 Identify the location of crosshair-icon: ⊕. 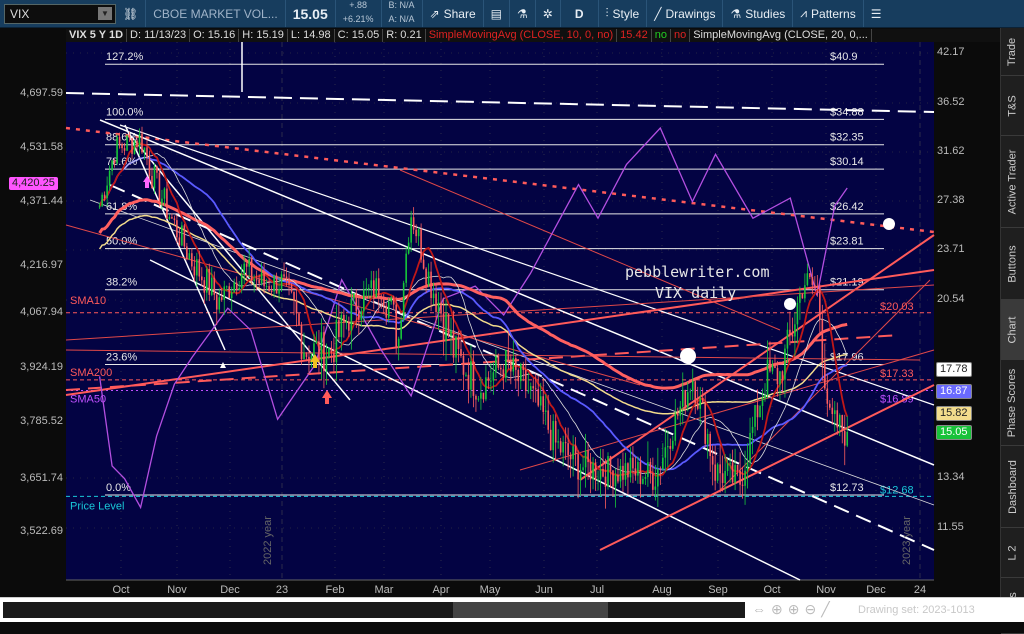
(779, 609).